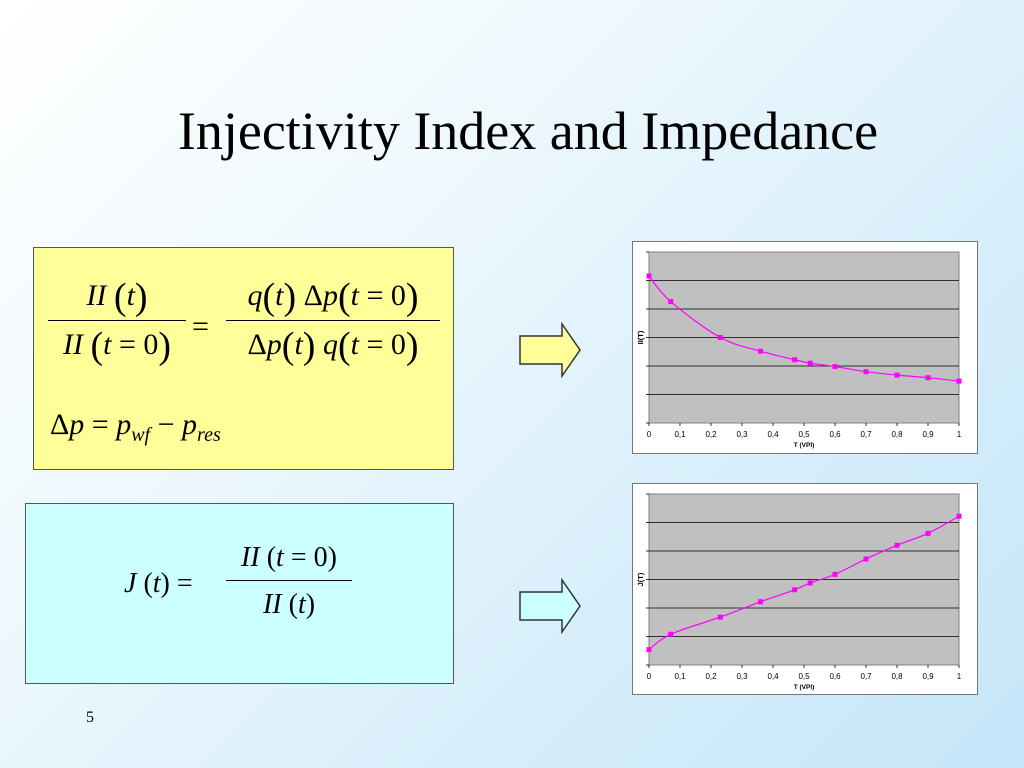  I want to click on ii-rhs-numerator: q(t) Δp(t = 0), so click(333, 297).